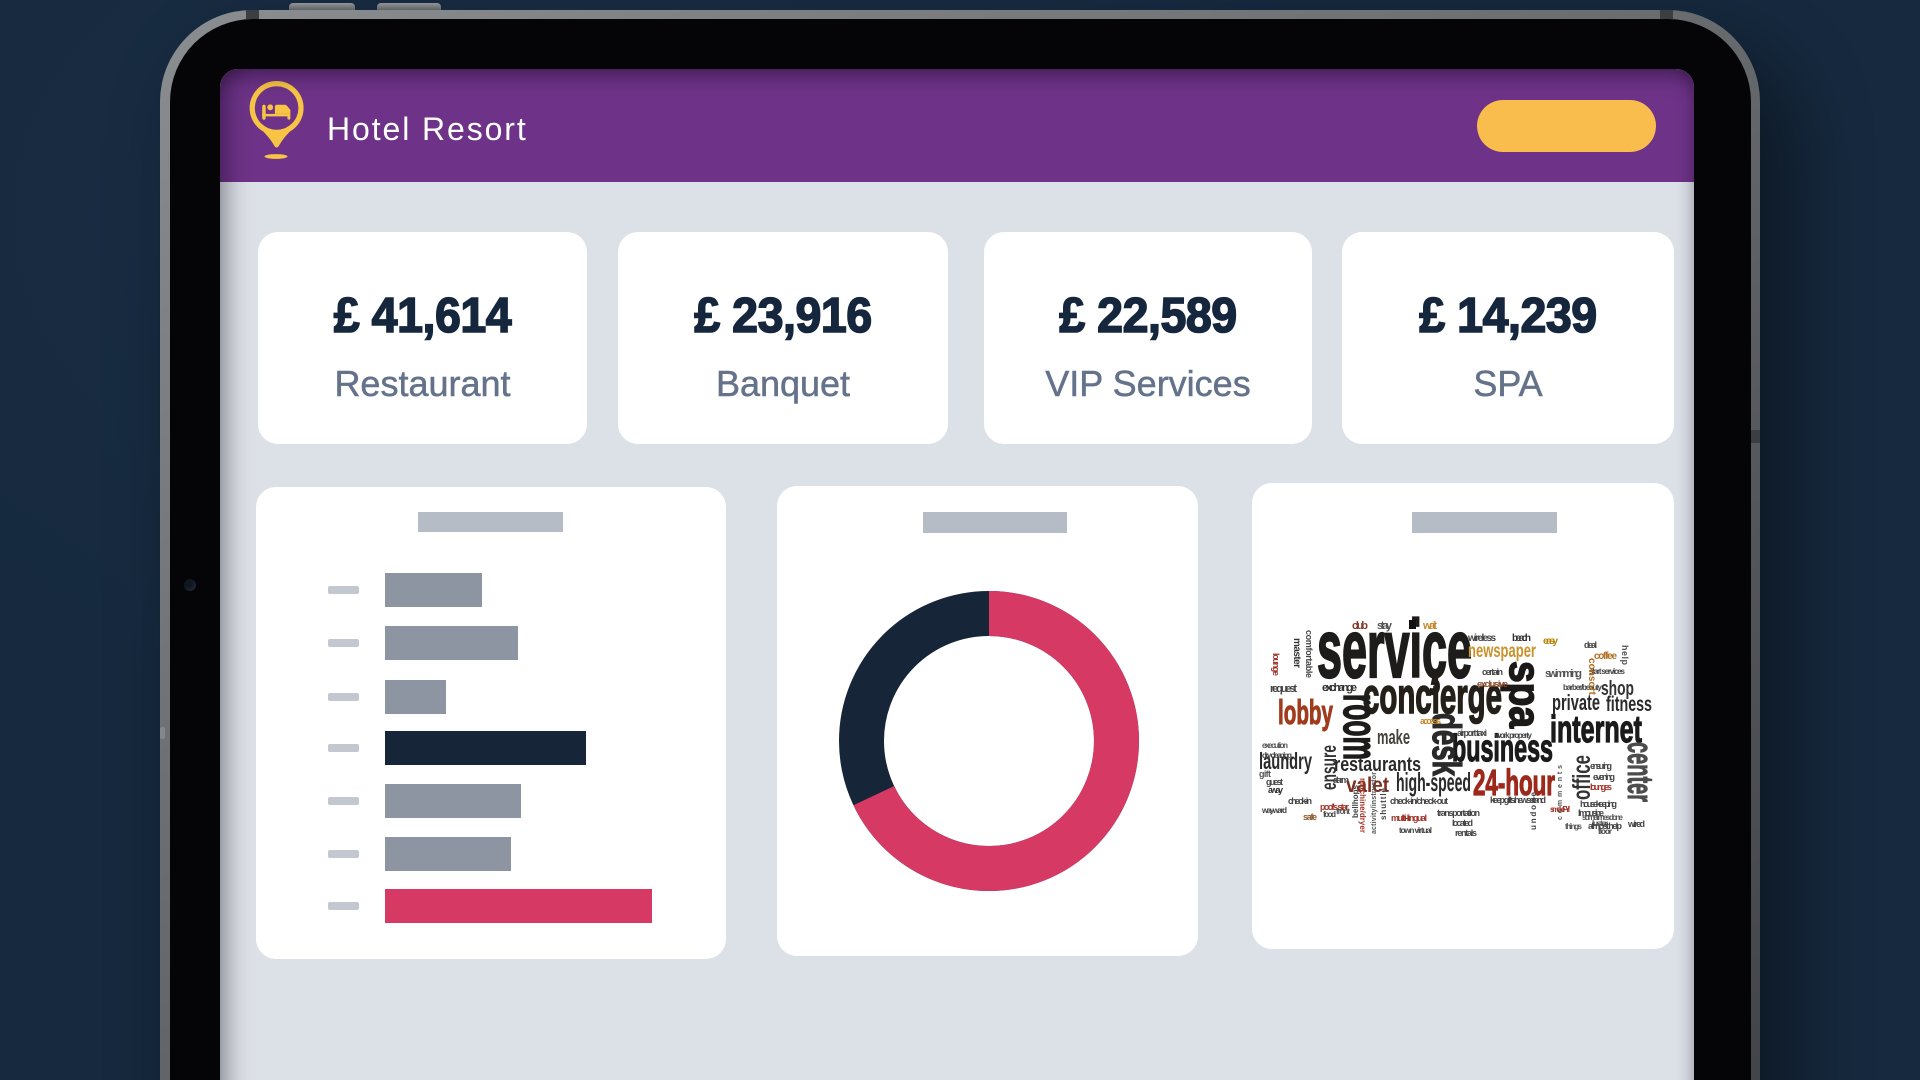  What do you see at coordinates (1617, 689) in the screenshot?
I see `svg-text: shop` at bounding box center [1617, 689].